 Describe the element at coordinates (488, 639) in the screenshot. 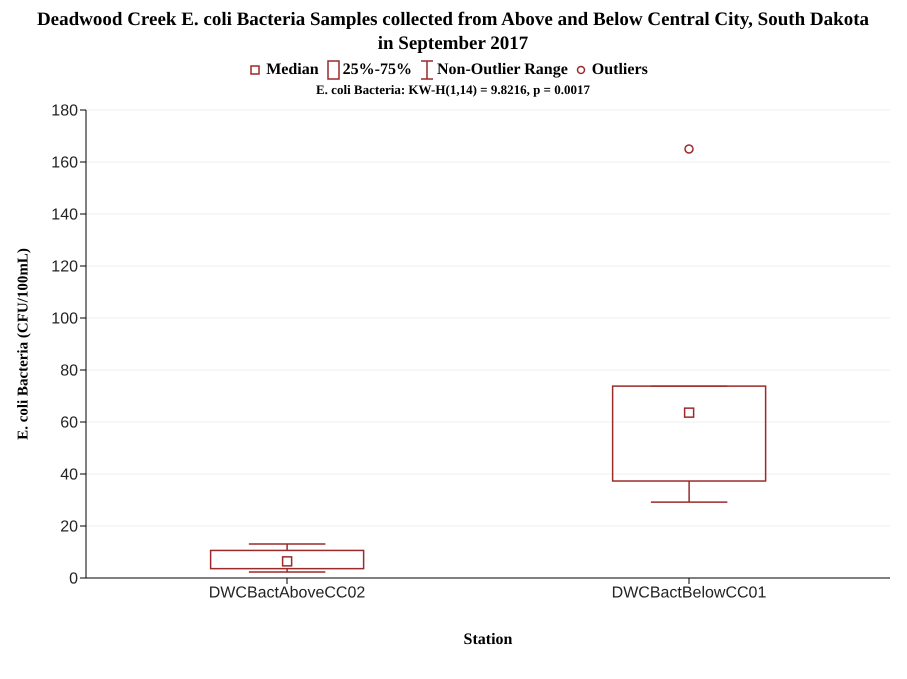

I see `x-axis-title: Station` at that location.